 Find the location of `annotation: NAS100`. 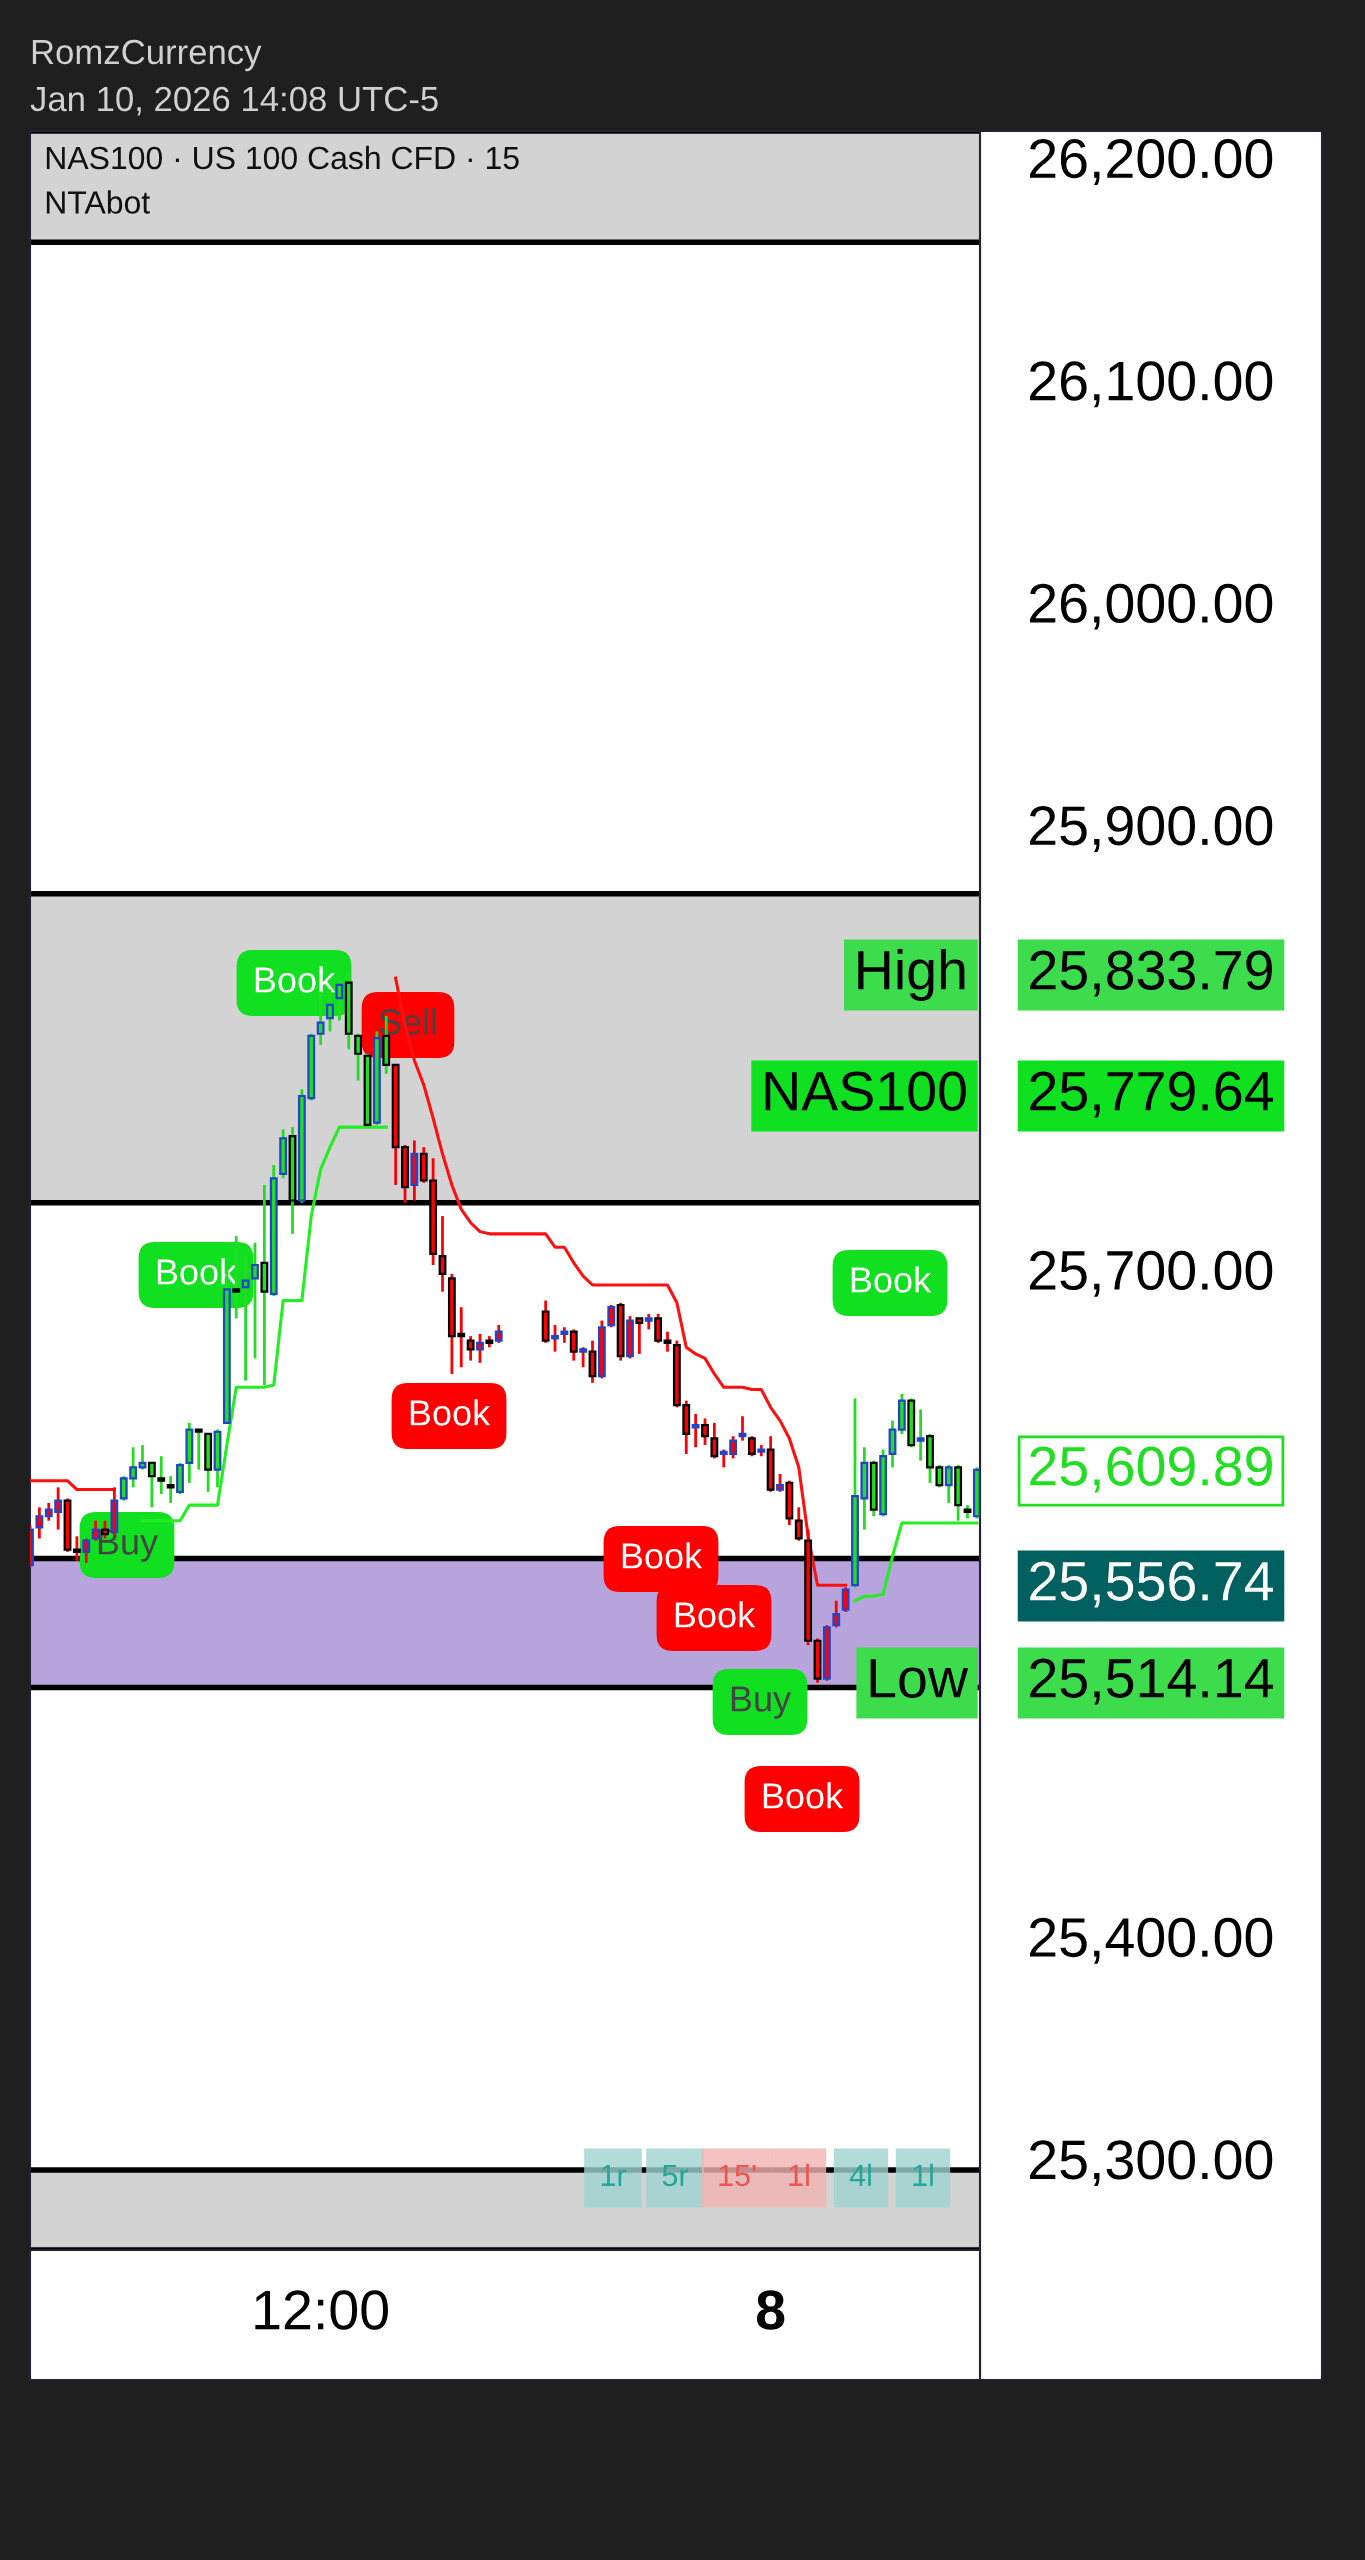

annotation: NAS100 is located at coordinates (865, 1091).